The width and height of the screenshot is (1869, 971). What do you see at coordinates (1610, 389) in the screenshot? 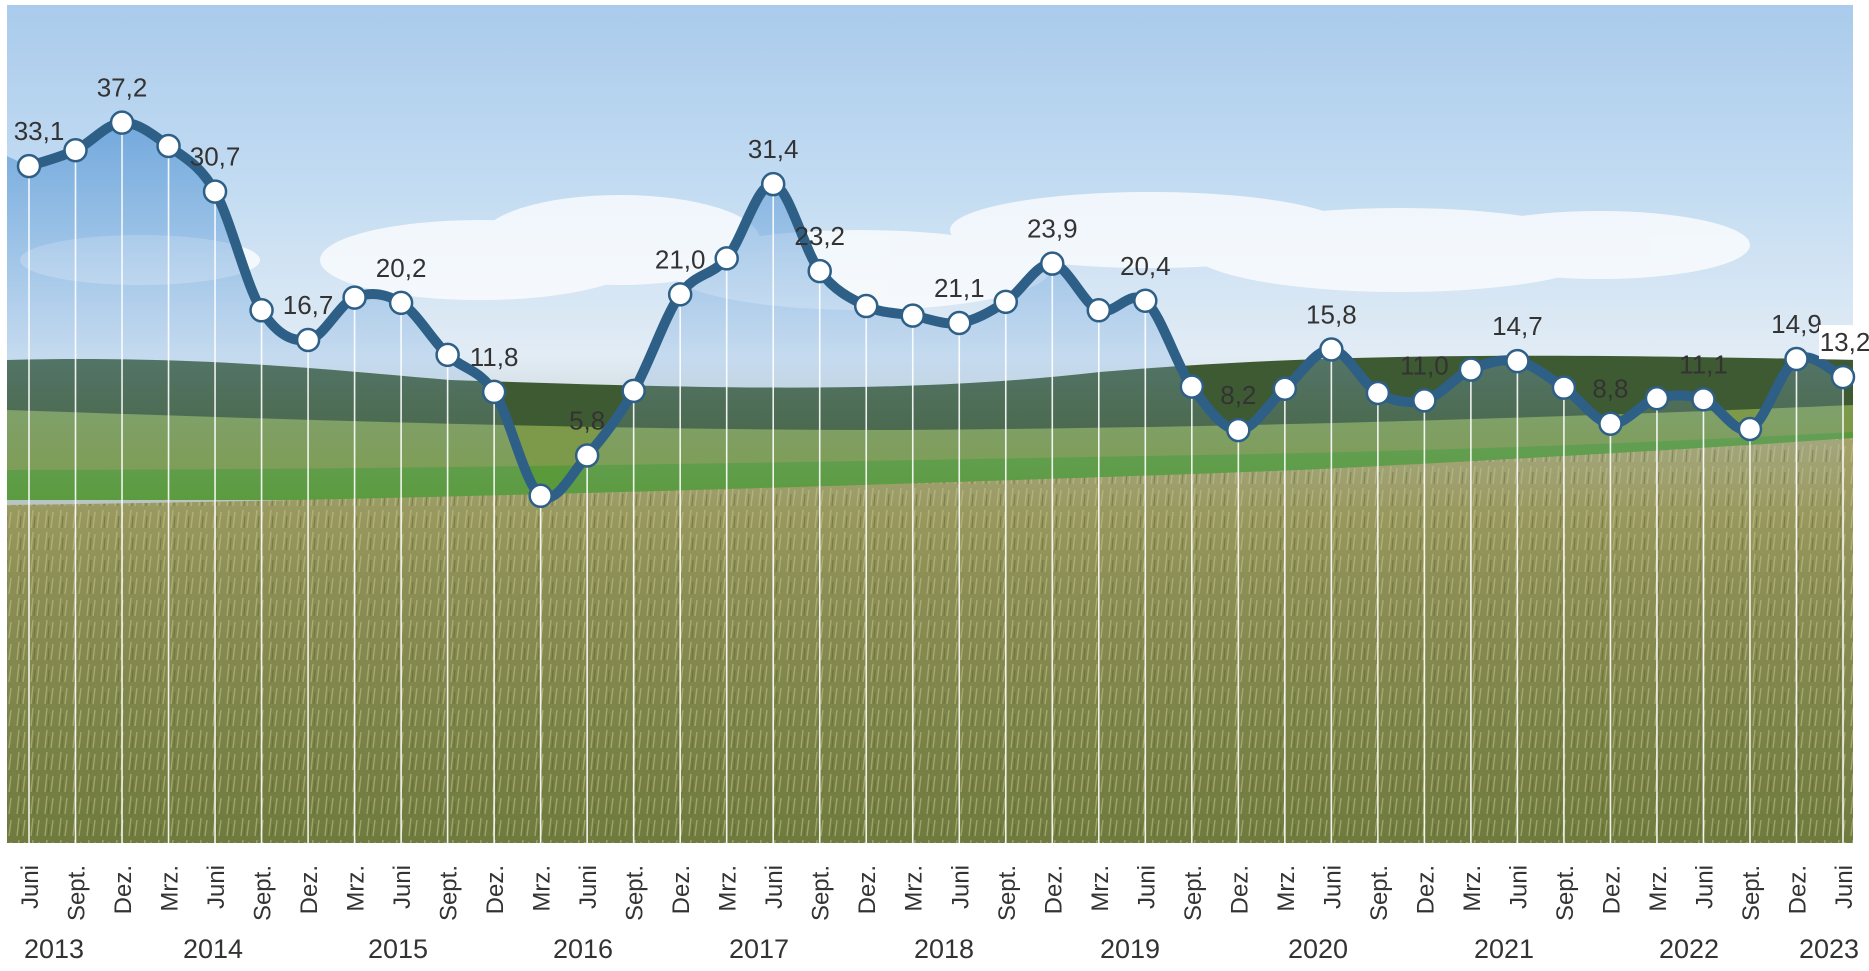
I see `data-label: 8,8` at bounding box center [1610, 389].